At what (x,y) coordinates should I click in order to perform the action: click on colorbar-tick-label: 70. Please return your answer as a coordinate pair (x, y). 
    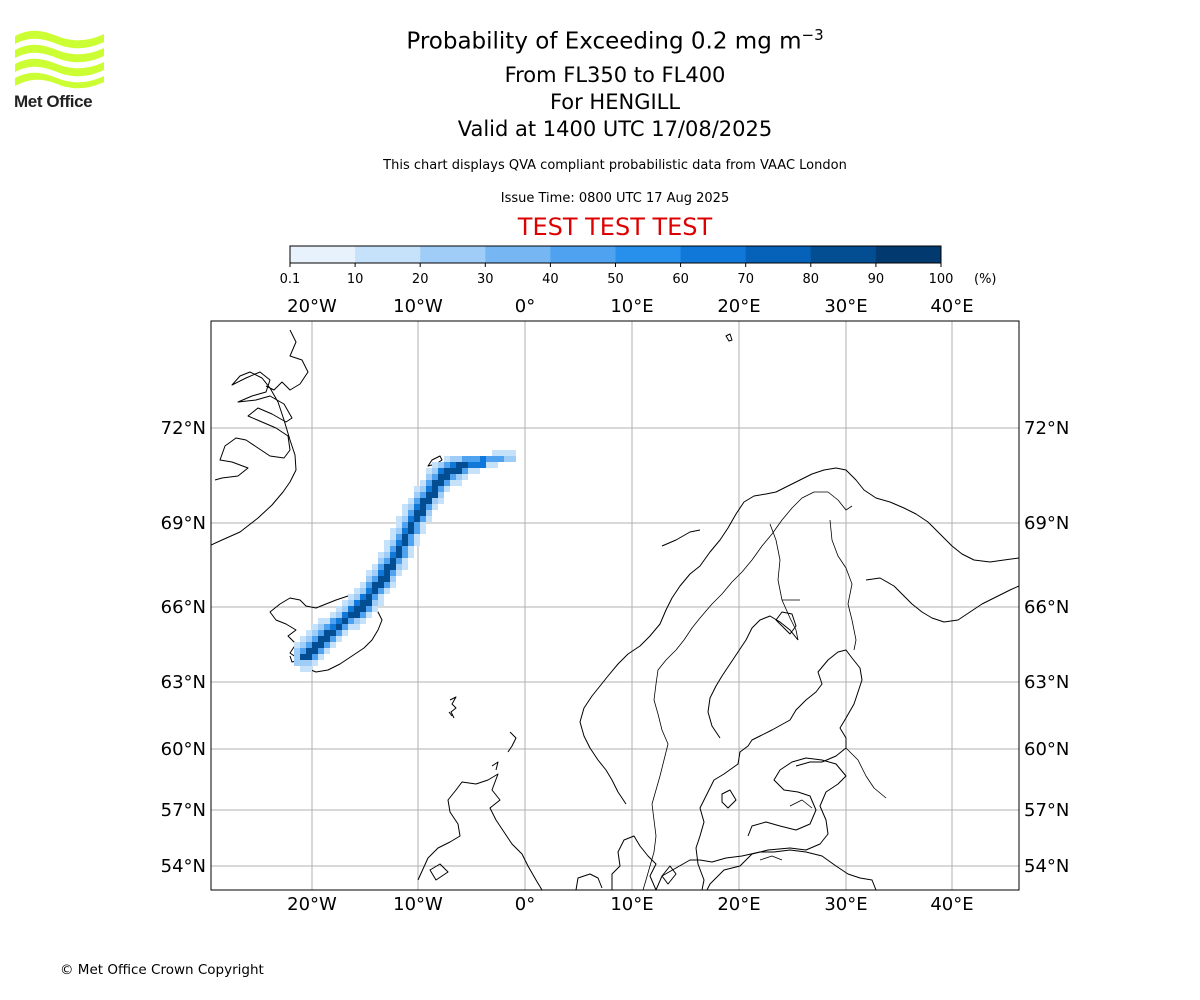
    Looking at the image, I should click on (745, 279).